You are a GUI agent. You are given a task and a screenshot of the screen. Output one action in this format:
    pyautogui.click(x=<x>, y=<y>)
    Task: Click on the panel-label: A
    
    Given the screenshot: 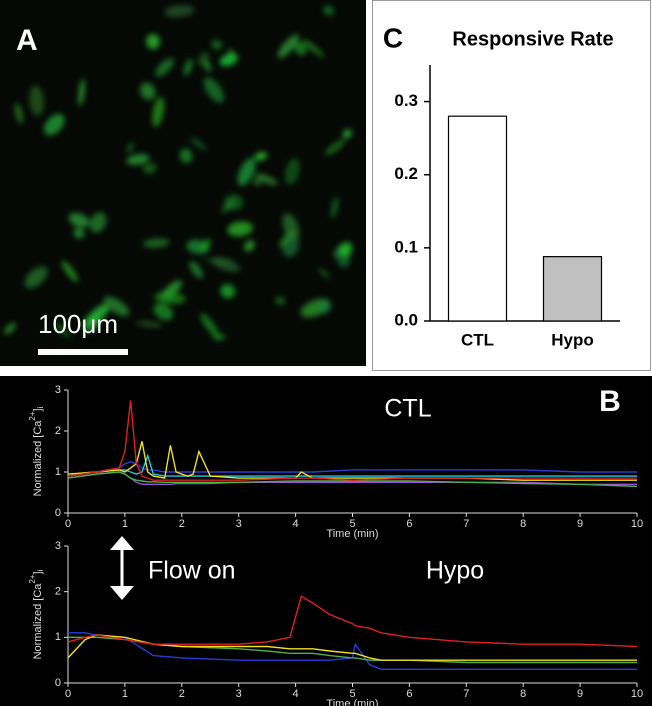 What is the action you would take?
    pyautogui.click(x=27, y=40)
    